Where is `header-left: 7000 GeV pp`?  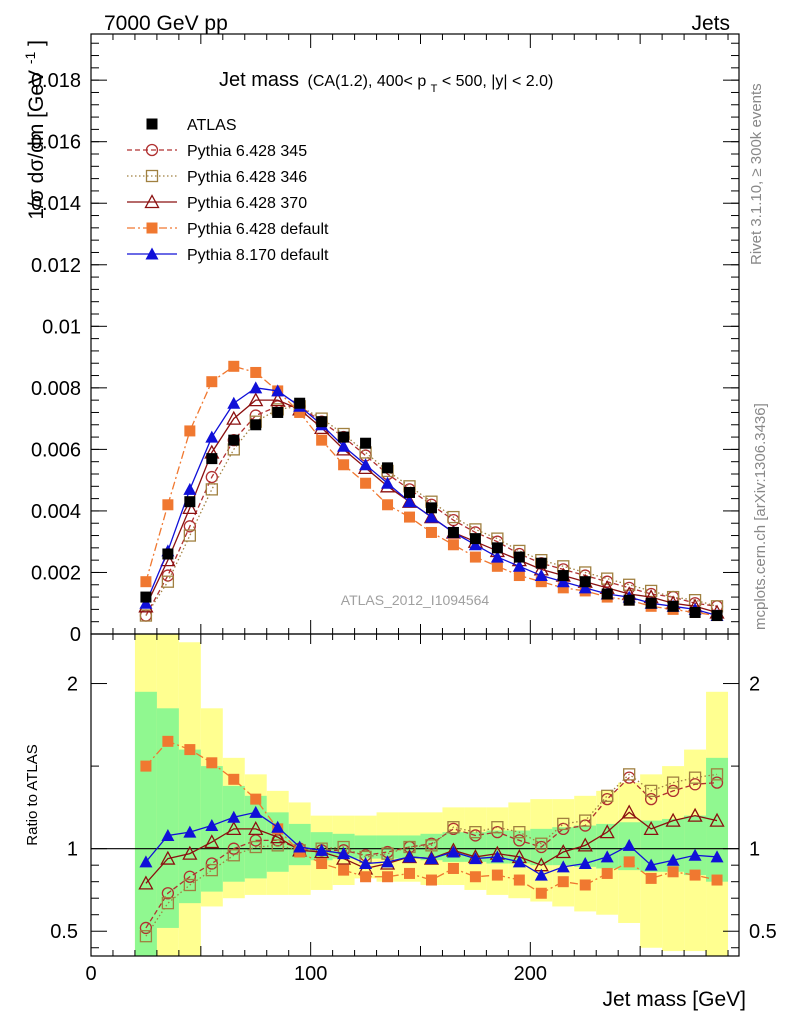
header-left: 7000 GeV pp is located at coordinates (166, 23).